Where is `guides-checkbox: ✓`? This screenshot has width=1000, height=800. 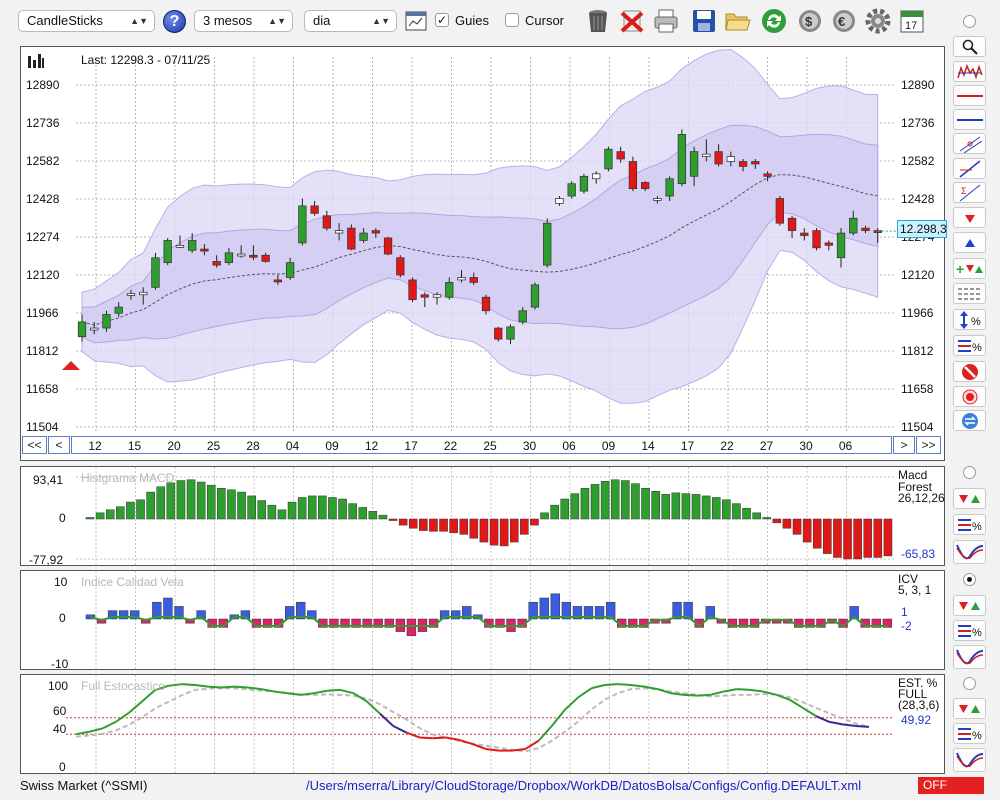
guides-checkbox: ✓ is located at coordinates (442, 20).